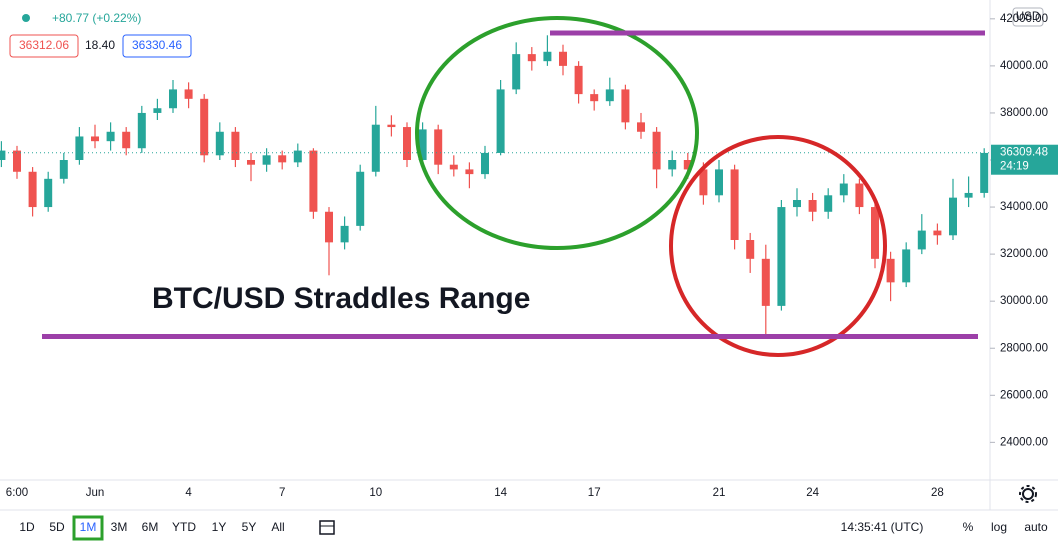 This screenshot has height=542, width=1058. Describe the element at coordinates (119, 527) in the screenshot. I see `range-button: 3M` at that location.